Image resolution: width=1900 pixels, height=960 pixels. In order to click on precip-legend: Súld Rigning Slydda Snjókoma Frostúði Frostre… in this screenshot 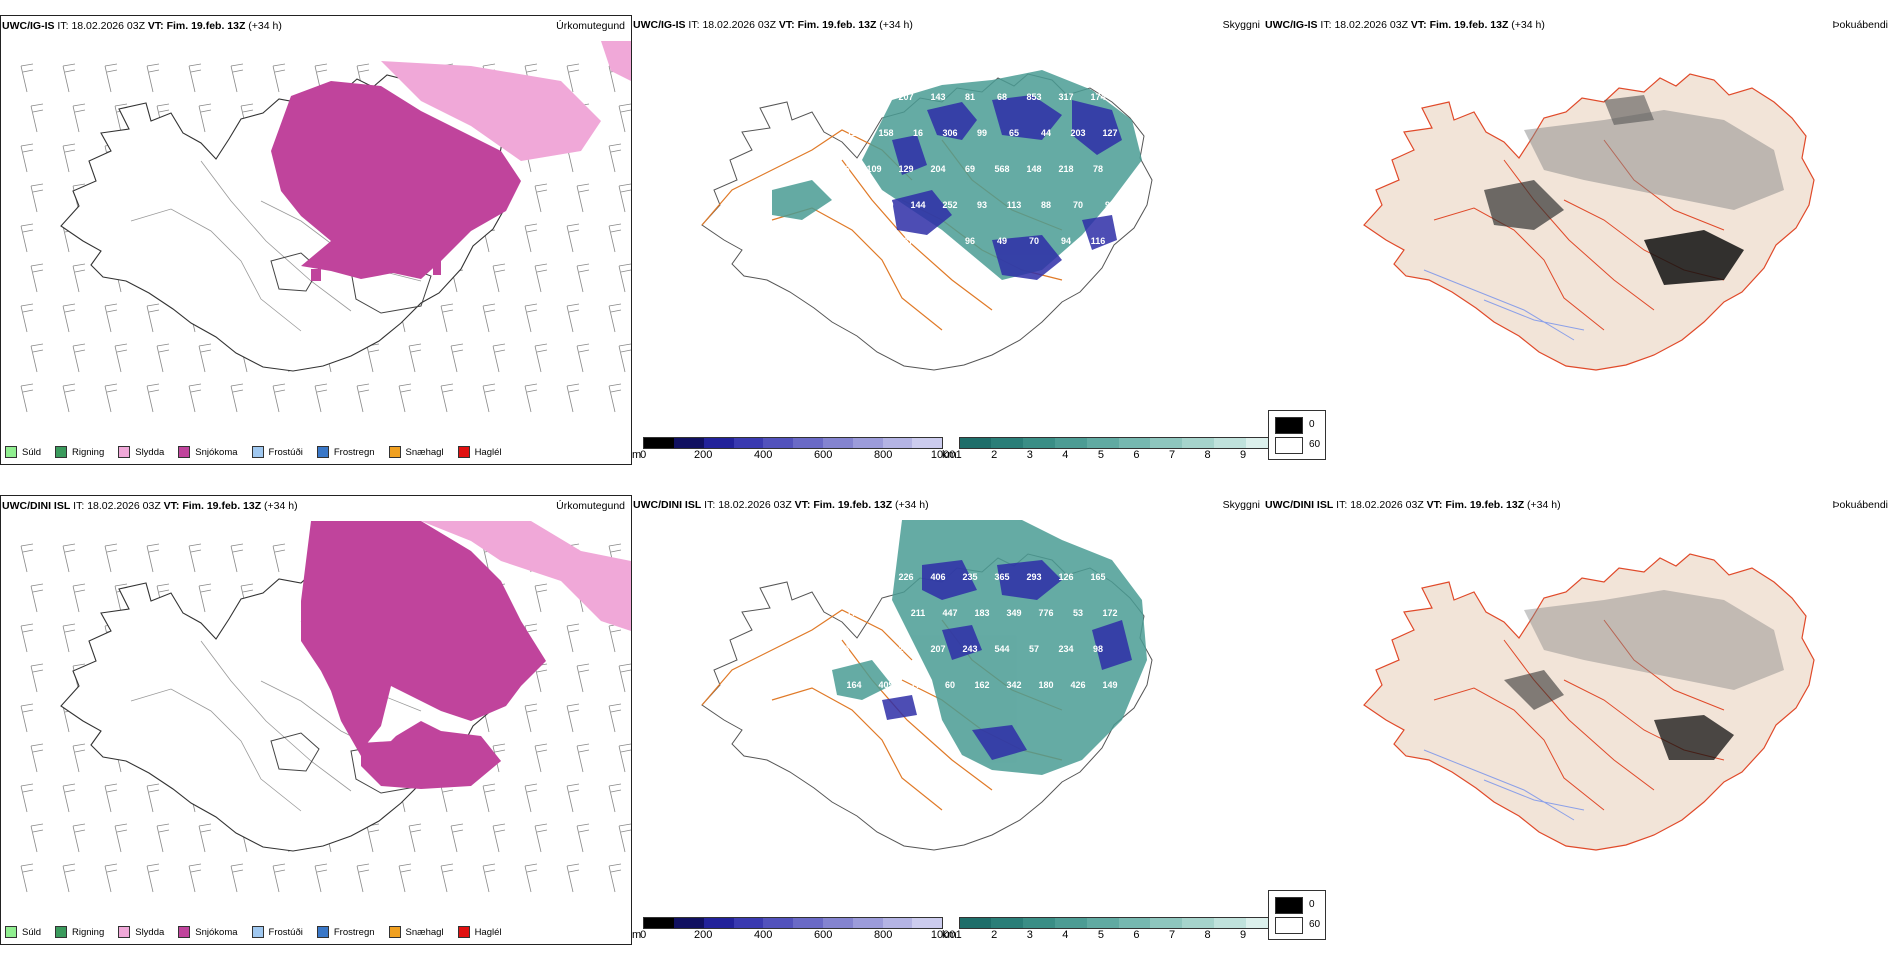, I will do `click(253, 452)`.